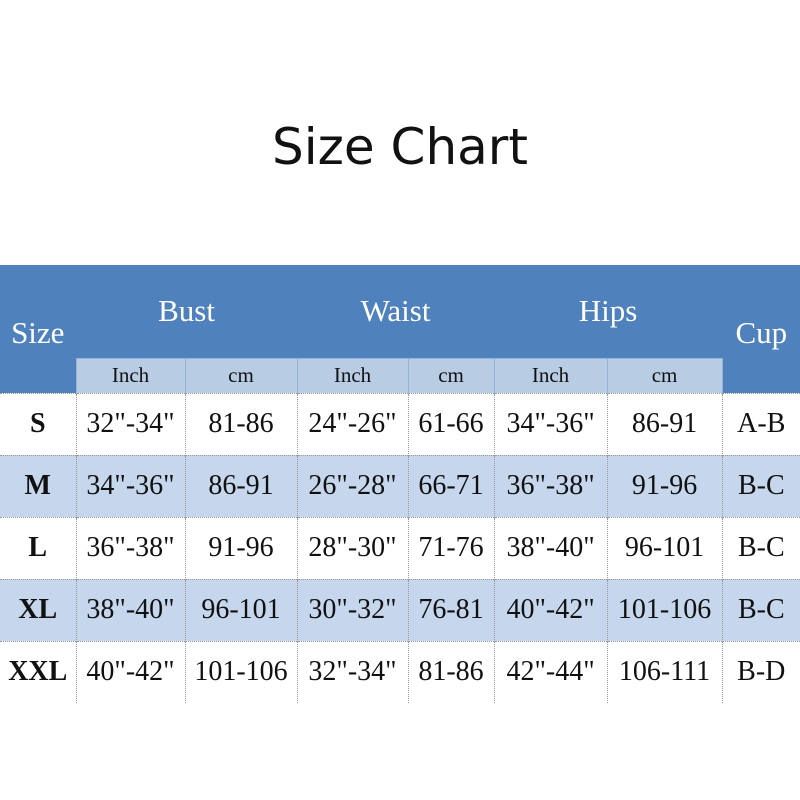 The width and height of the screenshot is (800, 800). Describe the element at coordinates (550, 671) in the screenshot. I see `table-cell: 42"-44"` at that location.